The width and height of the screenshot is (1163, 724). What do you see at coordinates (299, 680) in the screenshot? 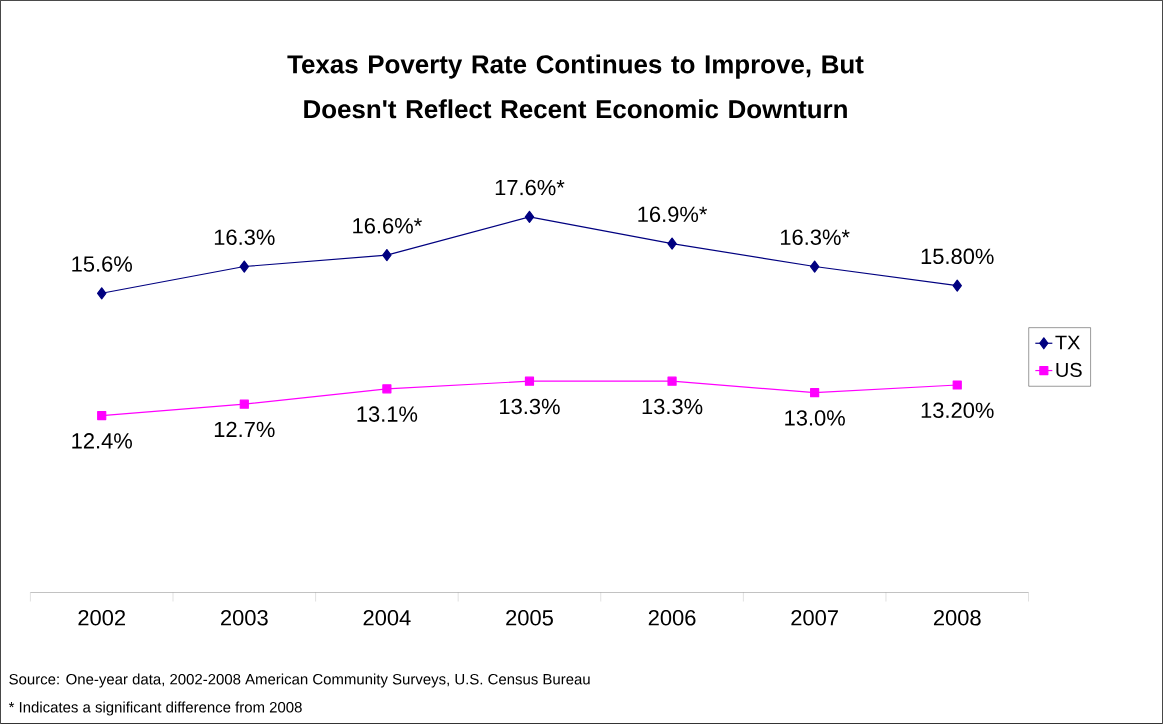
I see `source-note: Source: One-year data, 2002-2008 American Community Surveys, U.S. Census Bureau` at bounding box center [299, 680].